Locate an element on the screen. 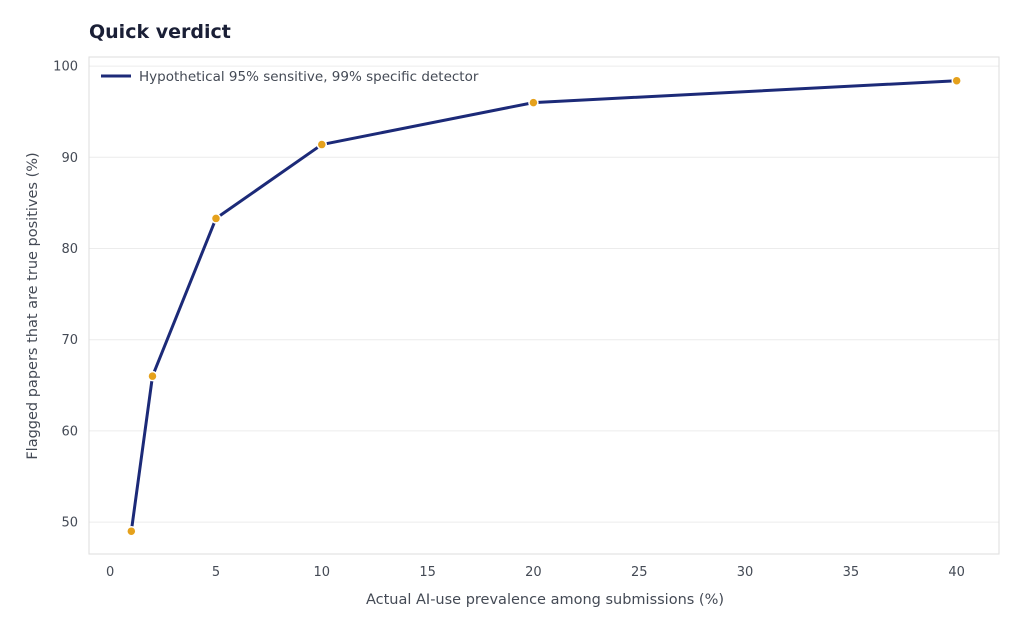  y-tick-label-90: 90 is located at coordinates (69, 158).